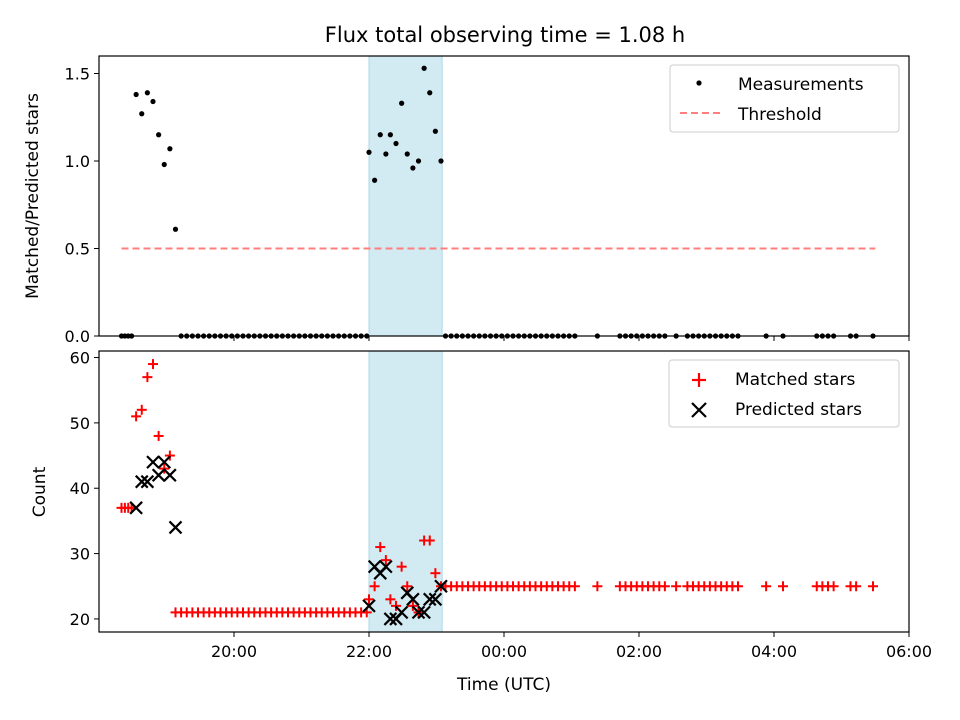  Describe the element at coordinates (369, 651) in the screenshot. I see `x-tick-label: 22:00` at that location.